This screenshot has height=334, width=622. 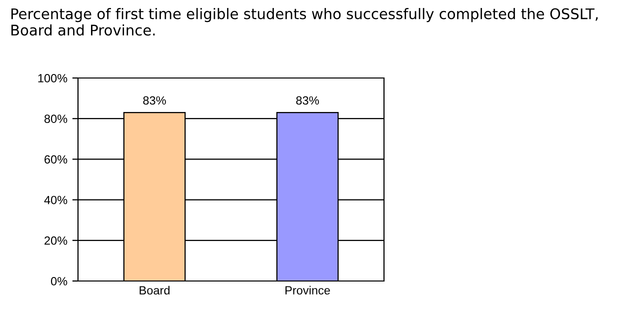 What do you see at coordinates (59, 281) in the screenshot?
I see `y-tick-label: 0%` at bounding box center [59, 281].